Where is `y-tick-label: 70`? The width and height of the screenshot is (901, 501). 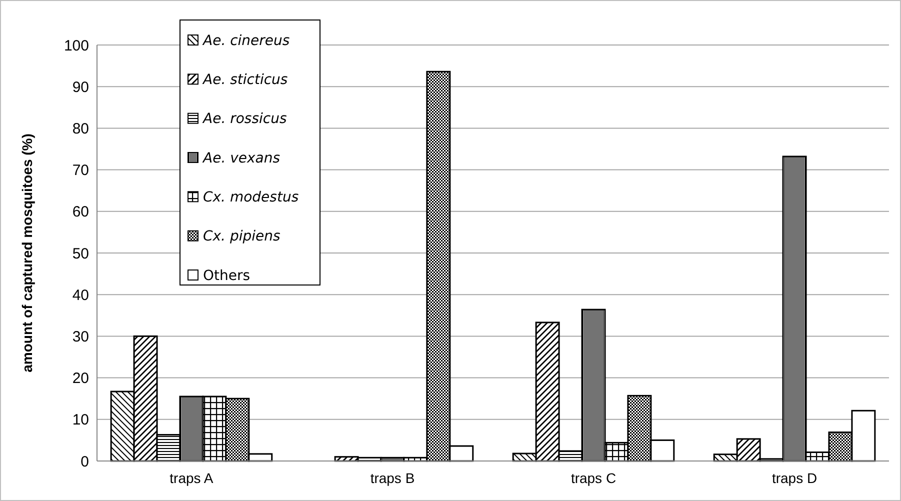
y-tick-label: 70 is located at coordinates (80, 171).